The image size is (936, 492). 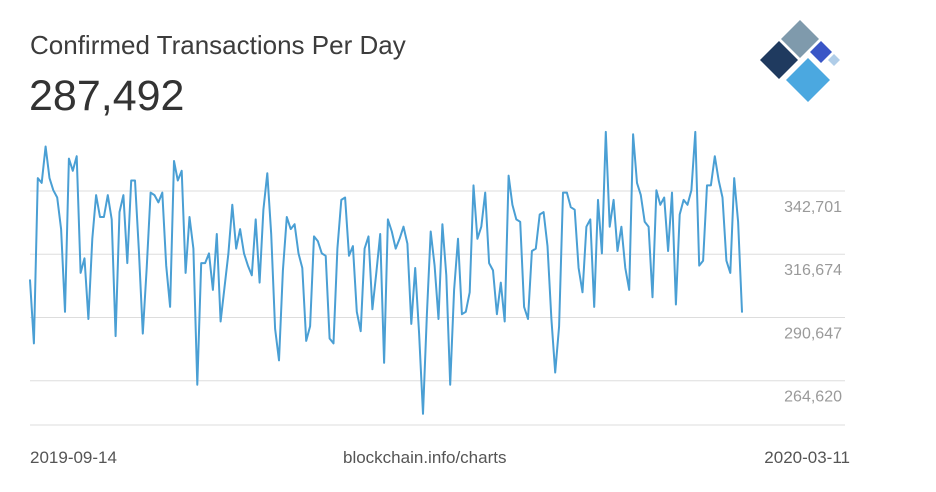 I want to click on logo-square-right, so click(x=821, y=52).